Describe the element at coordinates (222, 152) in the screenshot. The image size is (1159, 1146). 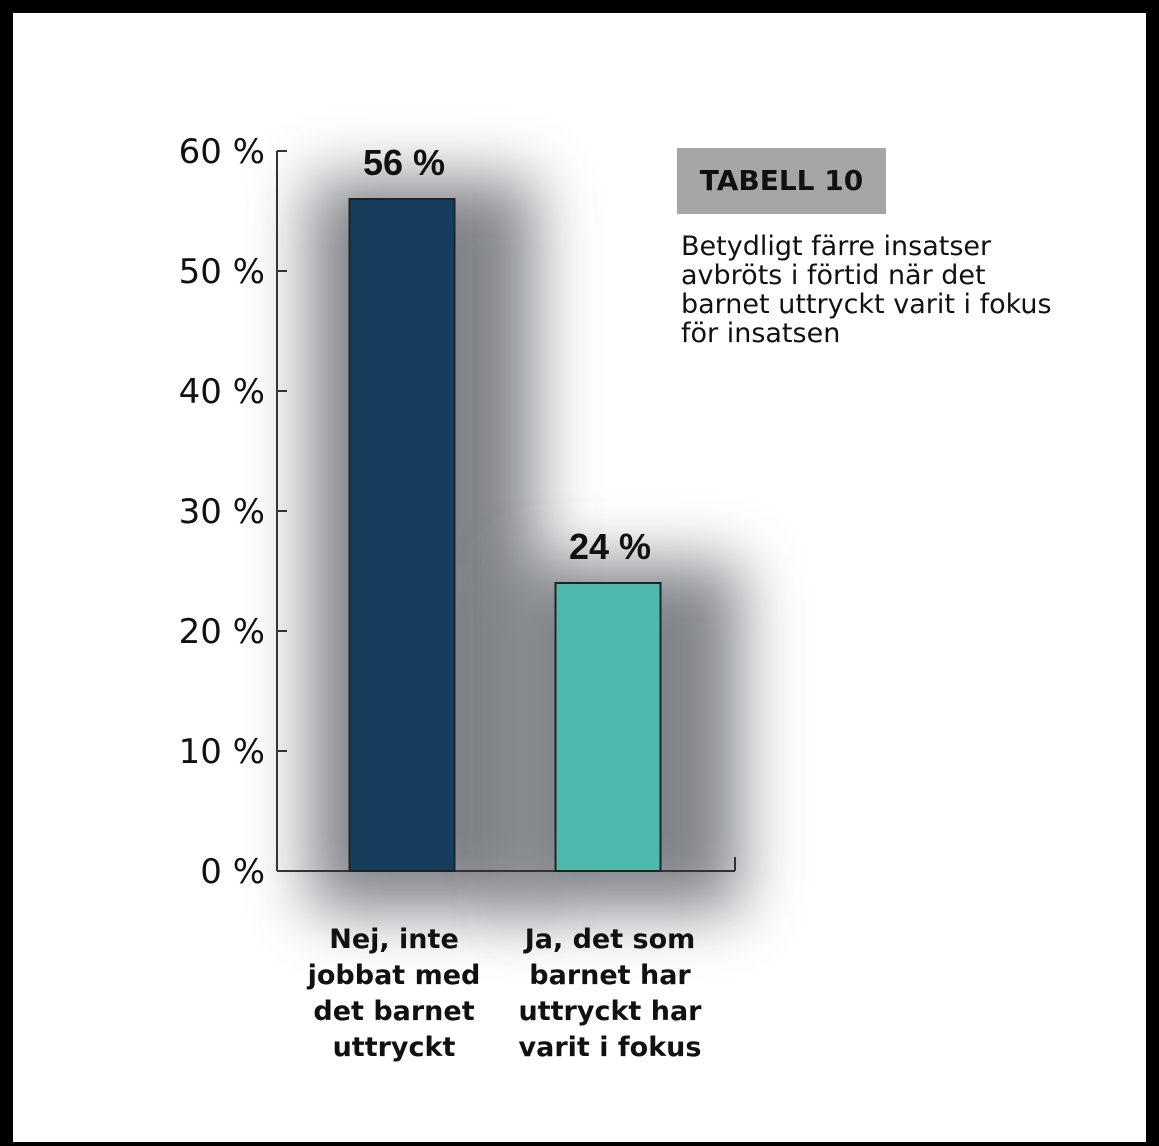
I see `y-tick-label: 60 %` at that location.